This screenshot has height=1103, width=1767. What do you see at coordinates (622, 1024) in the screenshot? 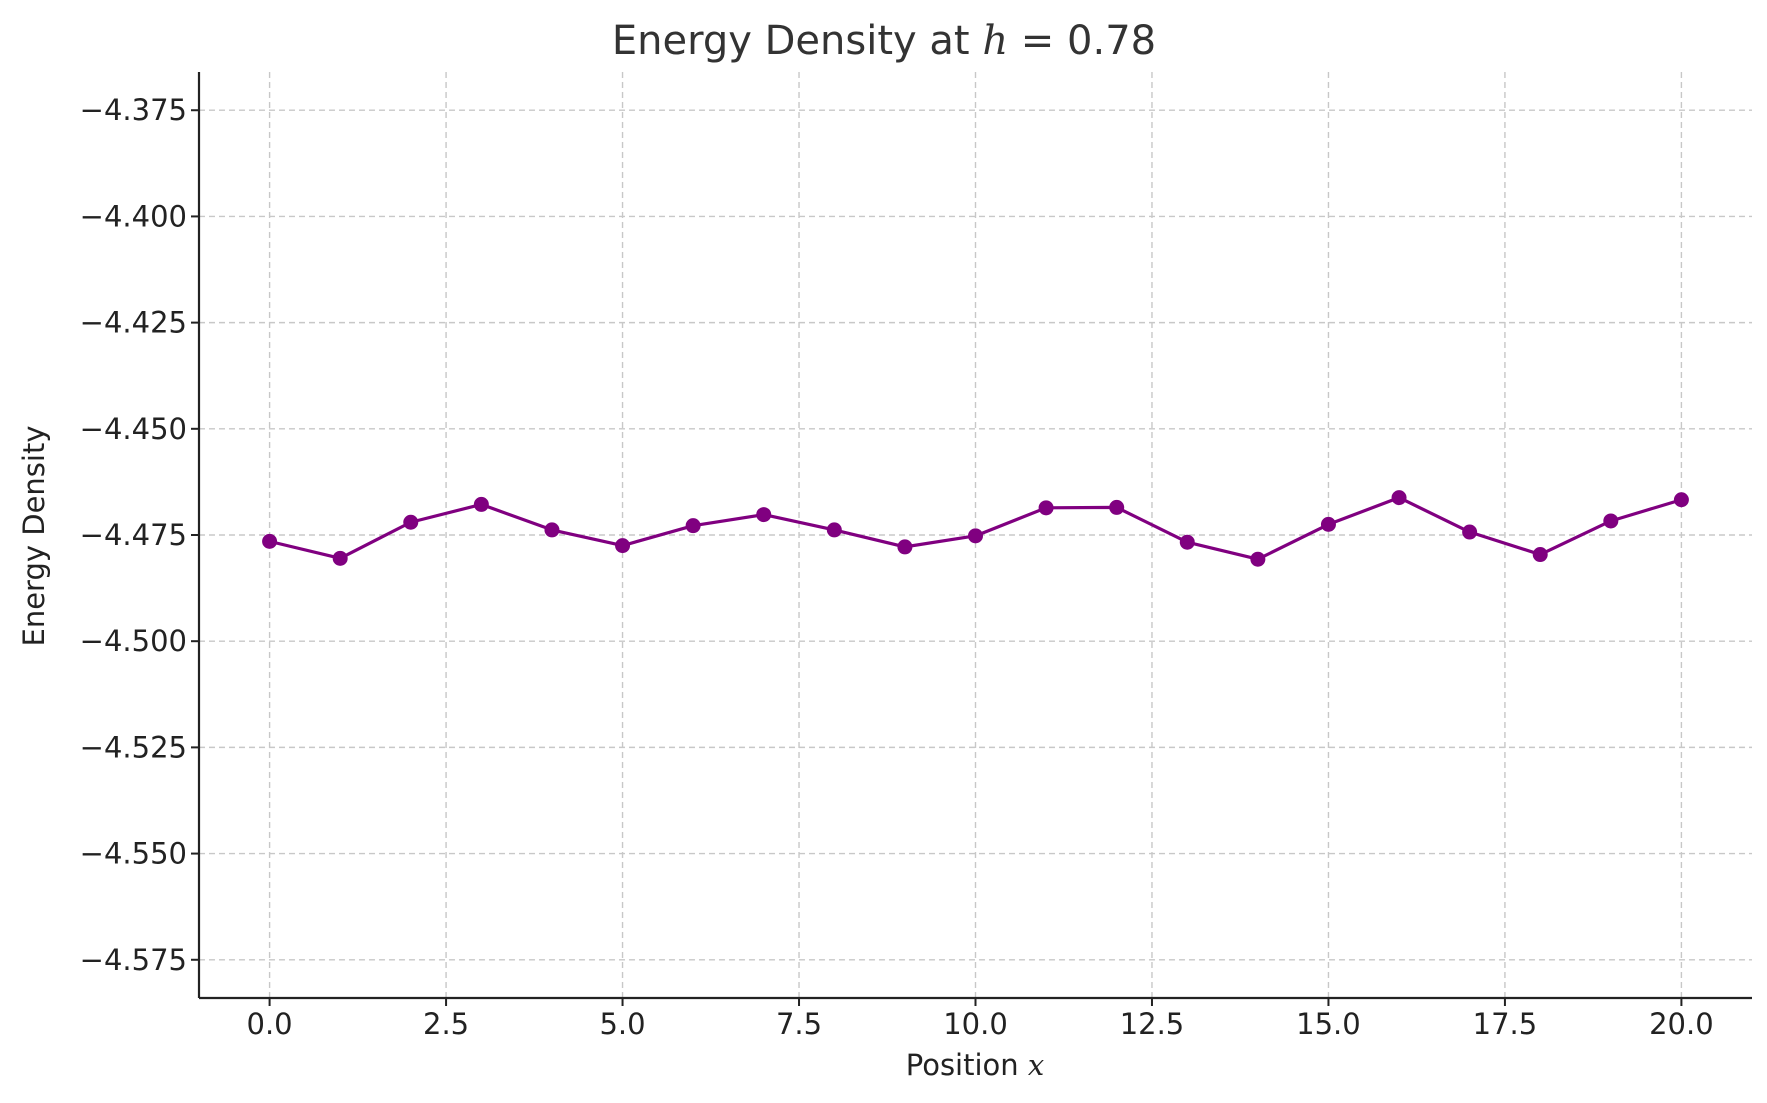
I see `x-tick-label: 5.0` at bounding box center [622, 1024].